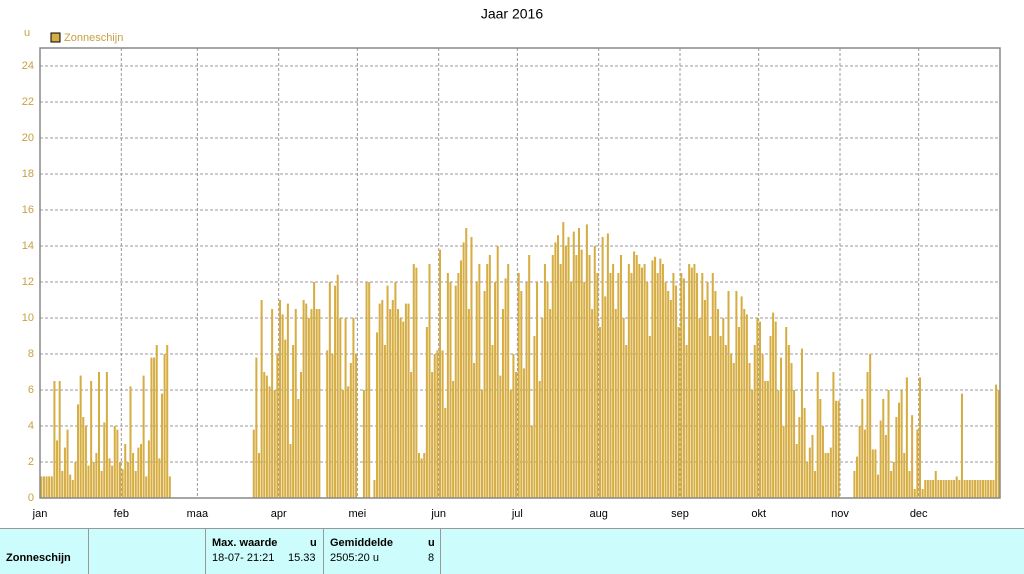  What do you see at coordinates (354, 558) in the screenshot?
I see `cell: 2505:20 u` at bounding box center [354, 558].